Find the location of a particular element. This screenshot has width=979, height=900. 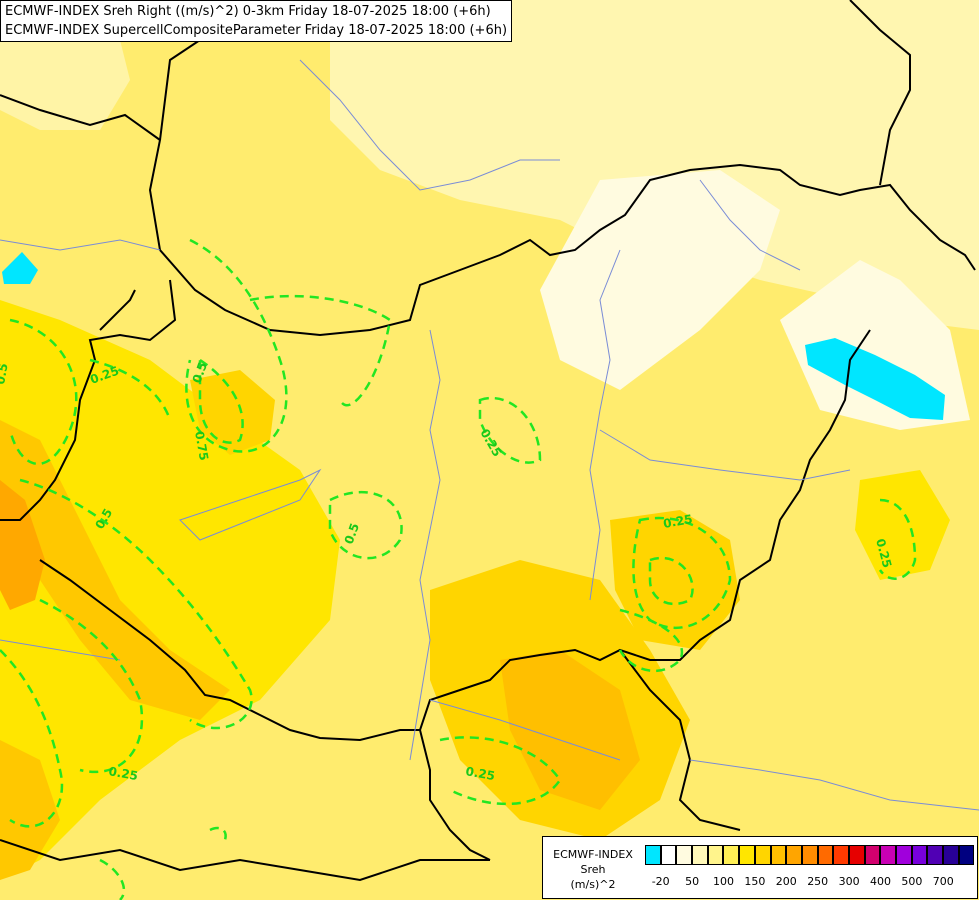

legend-ticks: -20 50 100 150 200 250 300 400 500 700 is located at coordinates (810, 883).